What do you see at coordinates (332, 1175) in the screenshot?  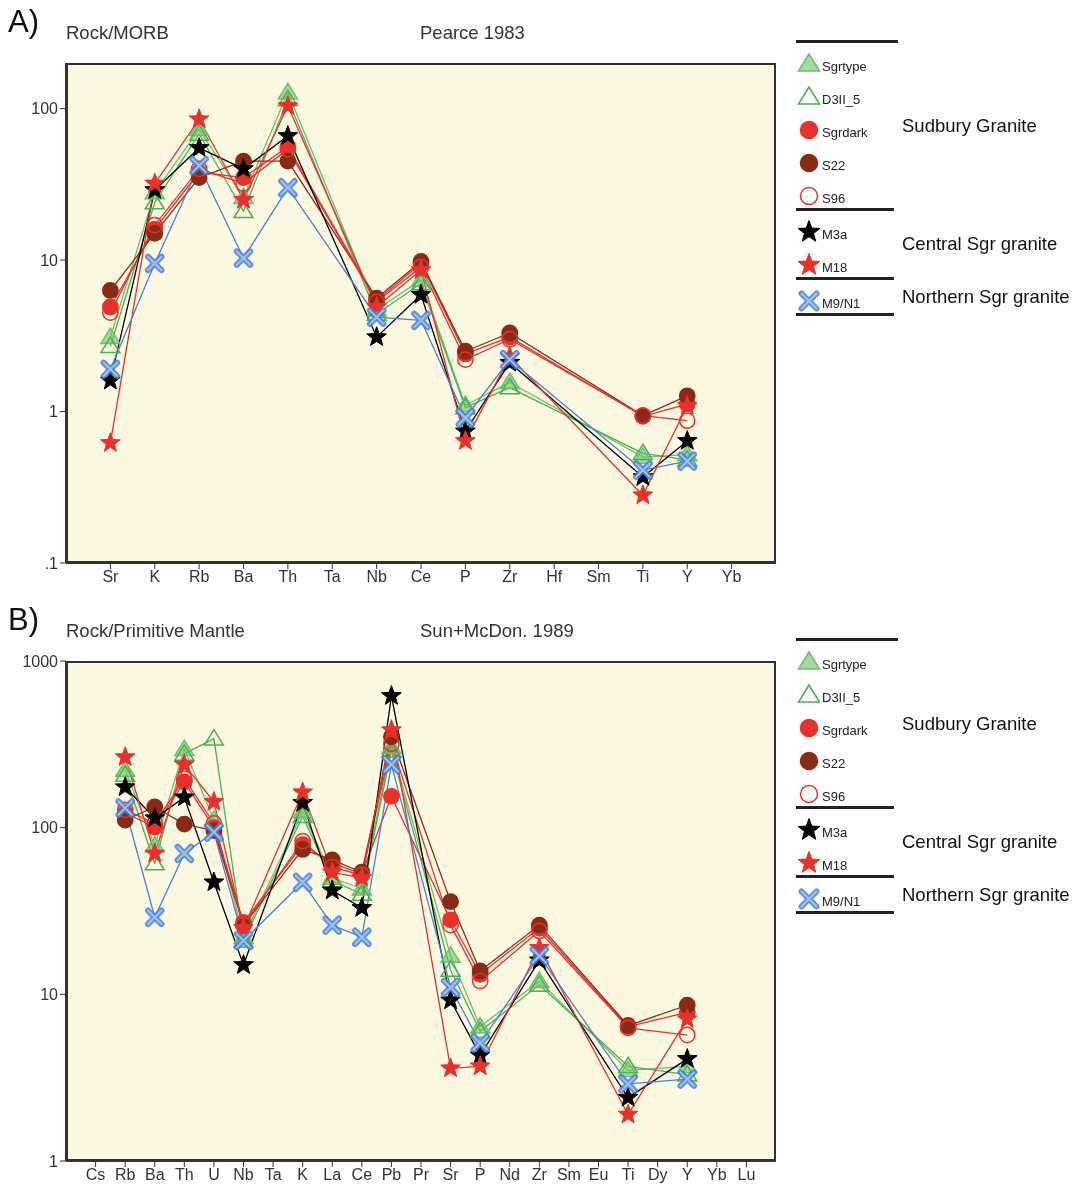 I see `x-tick-label: La` at bounding box center [332, 1175].